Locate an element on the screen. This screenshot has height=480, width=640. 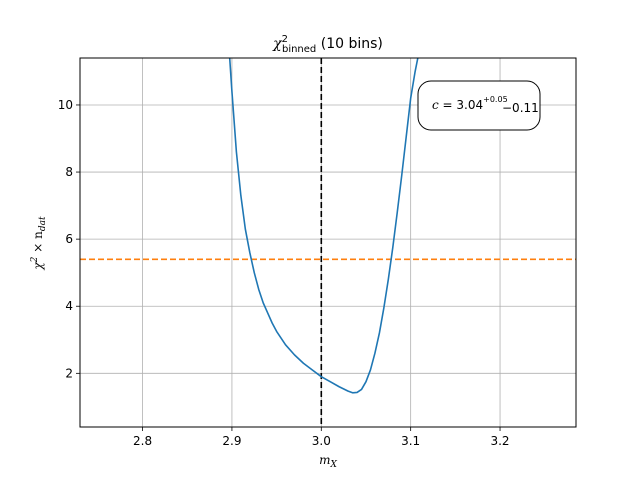
x-tick-label: 3.0 is located at coordinates (321, 441).